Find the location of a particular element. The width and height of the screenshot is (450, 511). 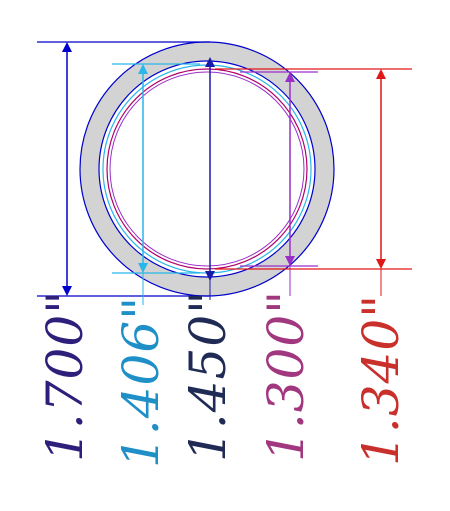

label-1406: 1.406" is located at coordinates (141, 382).